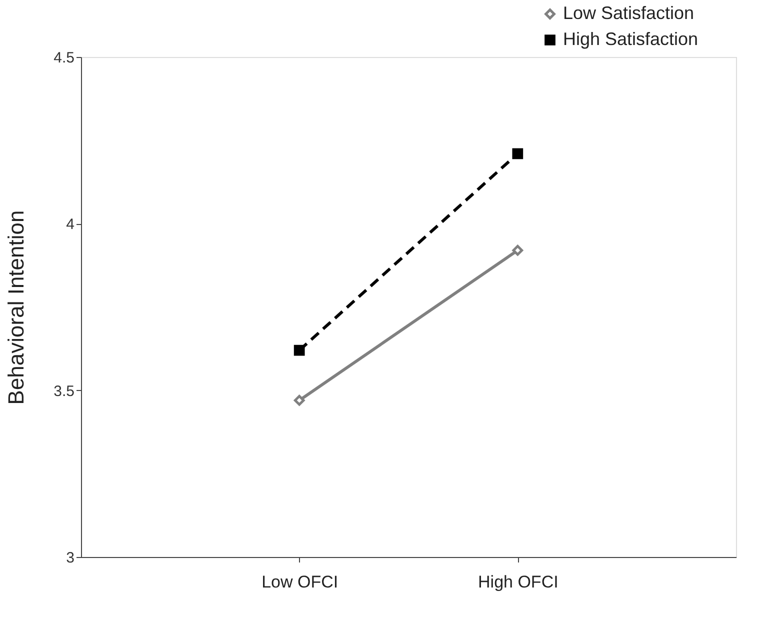 The width and height of the screenshot is (779, 639). I want to click on y-tick-label: 4, so click(70, 225).